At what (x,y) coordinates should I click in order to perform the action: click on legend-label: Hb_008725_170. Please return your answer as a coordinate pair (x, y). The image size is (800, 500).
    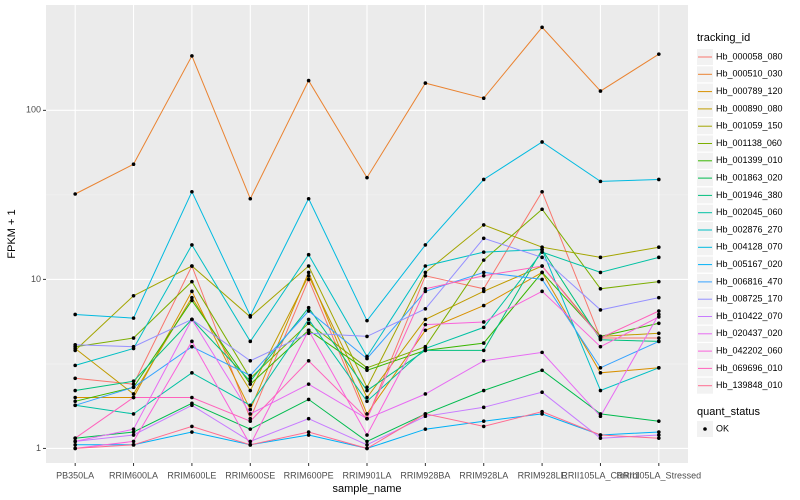
    Looking at the image, I should click on (749, 299).